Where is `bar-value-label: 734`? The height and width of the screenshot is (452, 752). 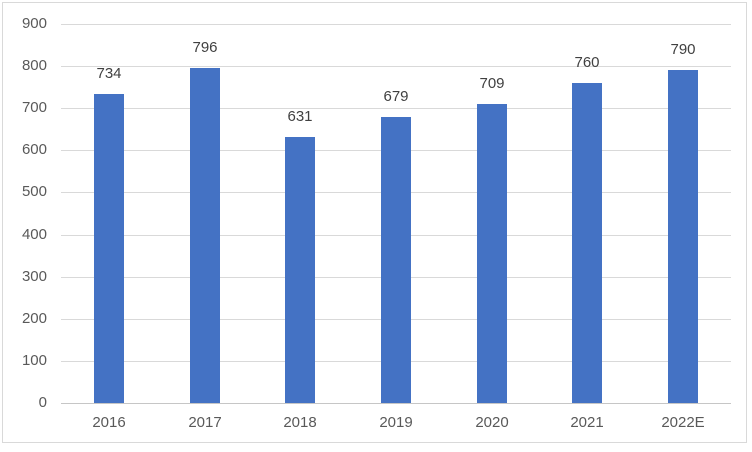 bar-value-label: 734 is located at coordinates (109, 73).